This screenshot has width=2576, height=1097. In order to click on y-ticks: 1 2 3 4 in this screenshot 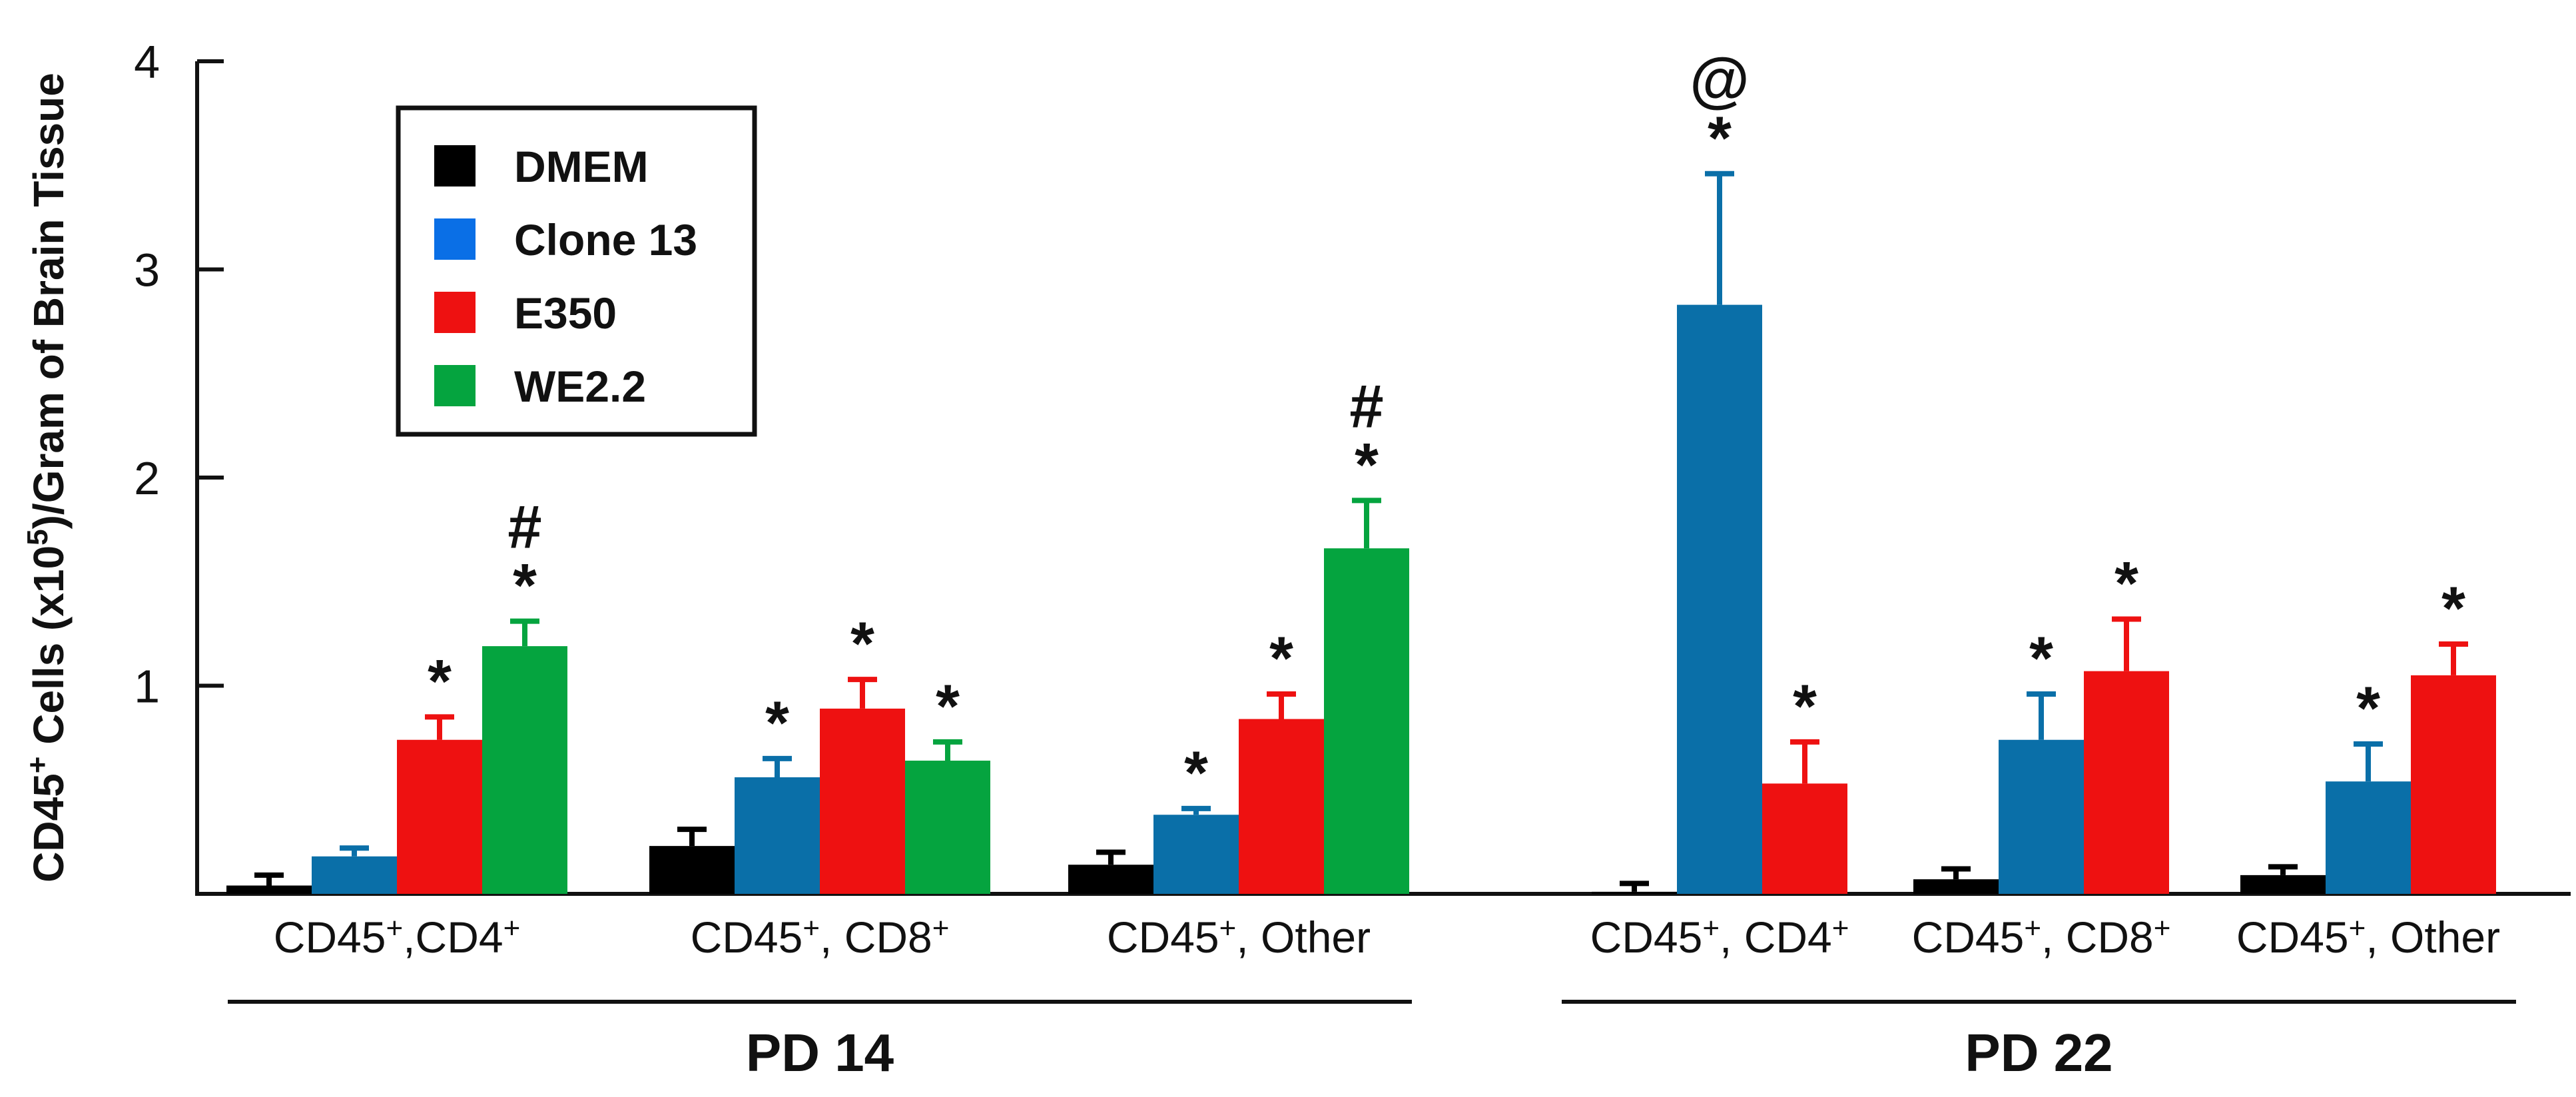, I will do `click(179, 374)`.